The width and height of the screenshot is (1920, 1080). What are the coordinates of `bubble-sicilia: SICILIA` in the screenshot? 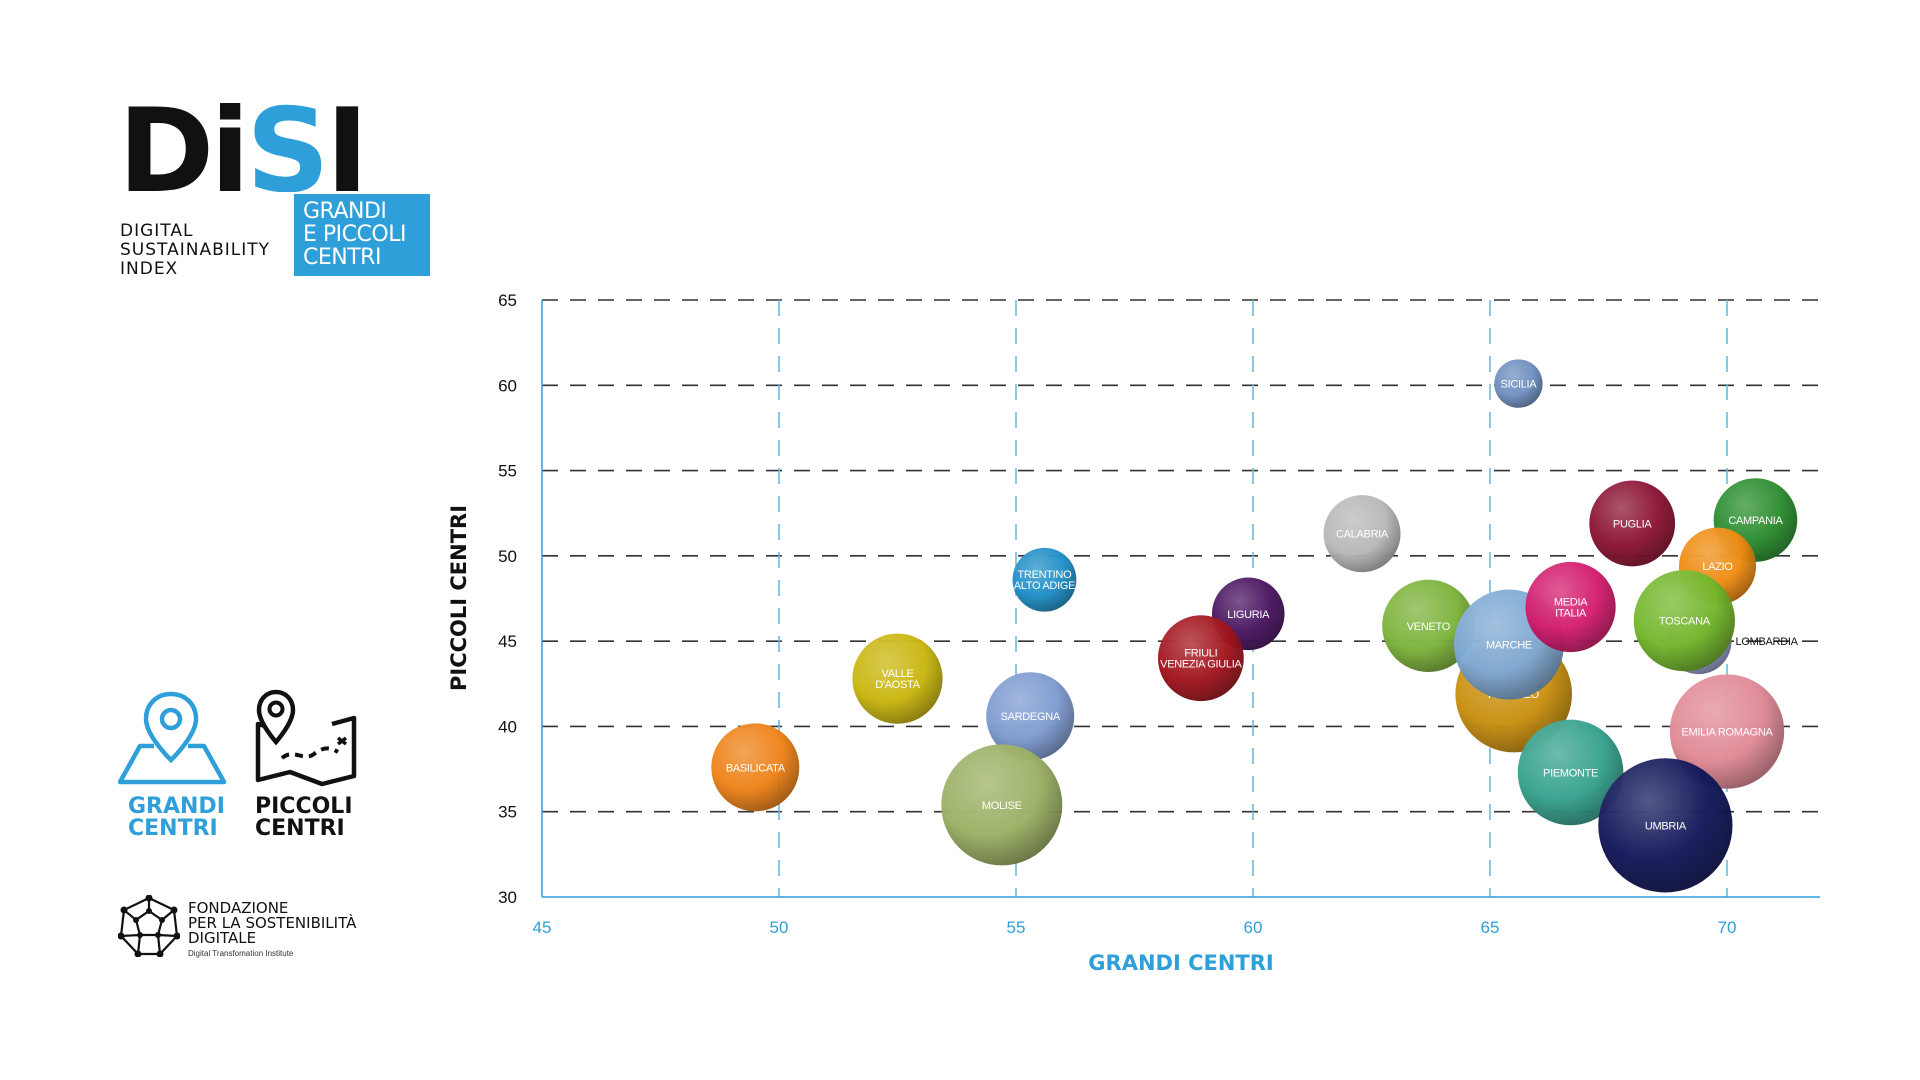 It's located at (1518, 383).